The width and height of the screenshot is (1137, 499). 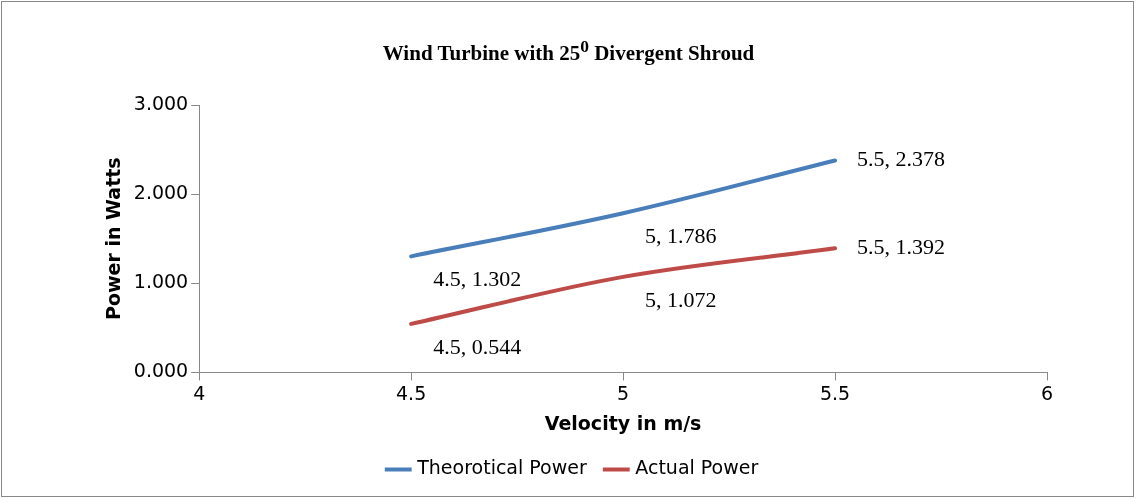 What do you see at coordinates (623, 422) in the screenshot?
I see `x-axis-title: Velocity in m/s` at bounding box center [623, 422].